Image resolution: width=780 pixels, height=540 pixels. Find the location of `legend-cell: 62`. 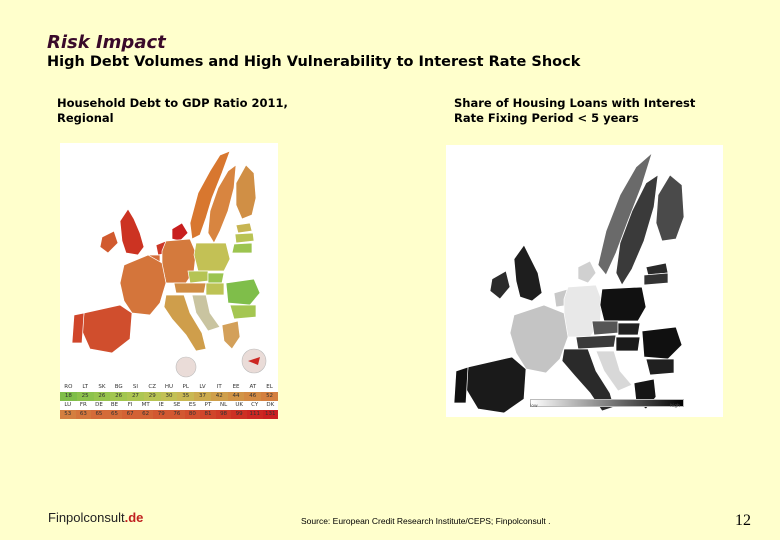

legend-cell: 62 is located at coordinates (145, 414).